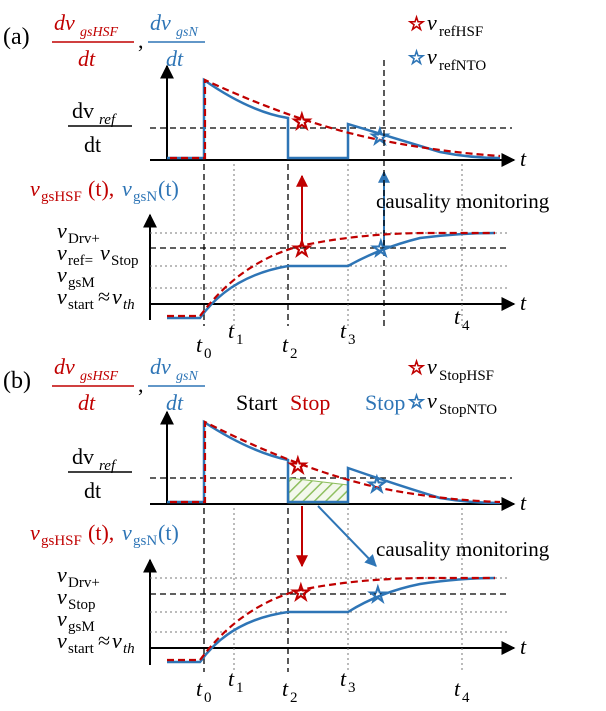 This screenshot has height=711, width=606. I want to click on panel-a-tick-labels: t 0 t 1 t 2 t 3 t 4, so click(333, 333).